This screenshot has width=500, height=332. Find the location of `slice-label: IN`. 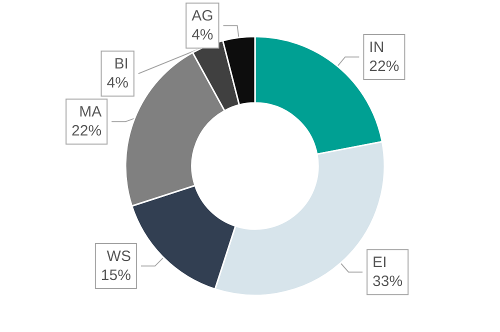

slice-label: IN is located at coordinates (376, 47).